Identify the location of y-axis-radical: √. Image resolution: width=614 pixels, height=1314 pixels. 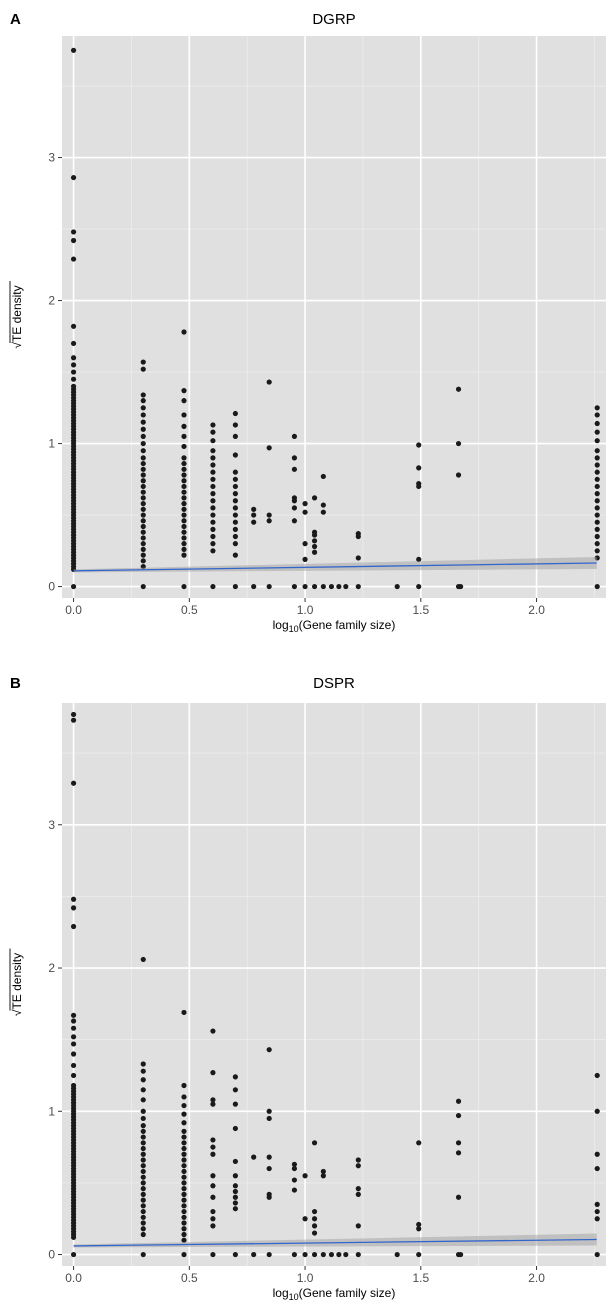
(17, 1012).